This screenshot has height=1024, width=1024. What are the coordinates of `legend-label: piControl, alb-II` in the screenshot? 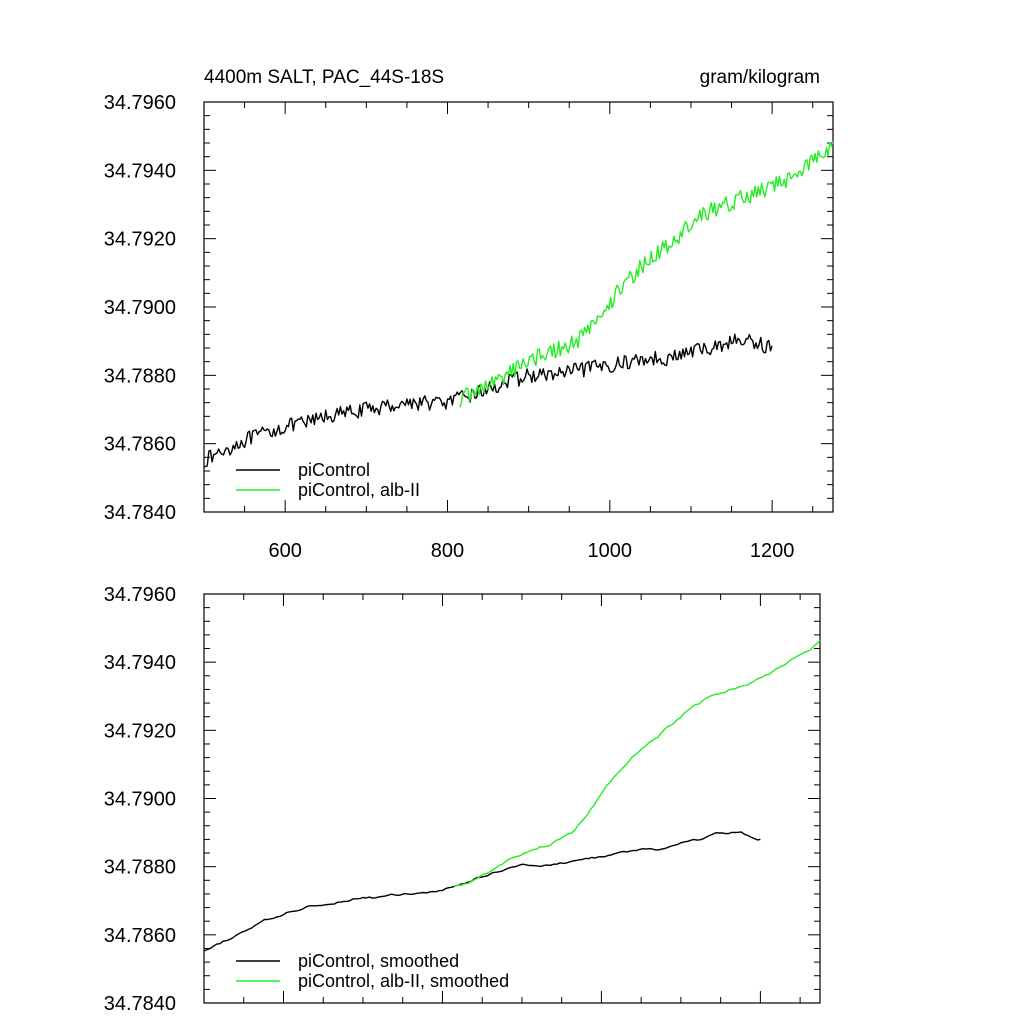 It's located at (359, 490).